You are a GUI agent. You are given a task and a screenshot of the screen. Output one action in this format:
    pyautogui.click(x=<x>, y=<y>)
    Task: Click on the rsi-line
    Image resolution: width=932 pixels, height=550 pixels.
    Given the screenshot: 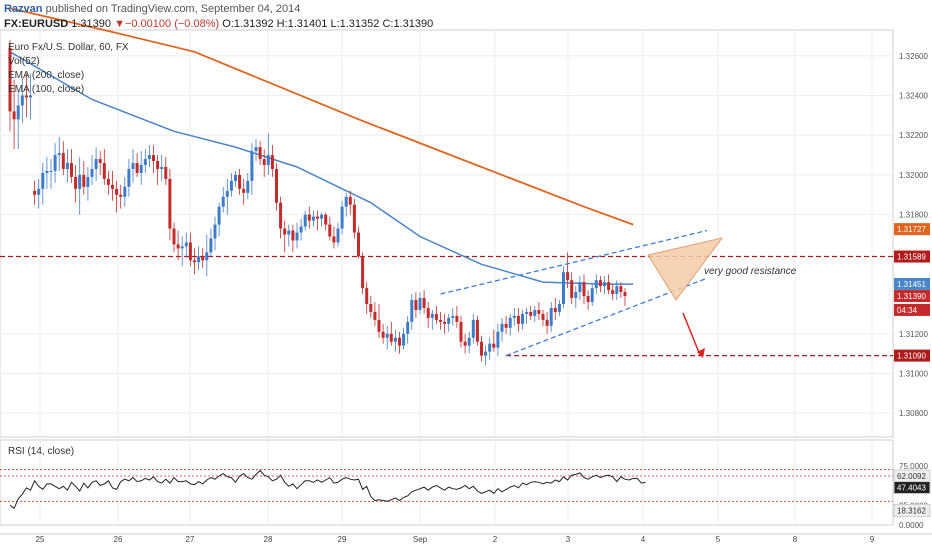 What is the action you would take?
    pyautogui.click(x=327, y=489)
    